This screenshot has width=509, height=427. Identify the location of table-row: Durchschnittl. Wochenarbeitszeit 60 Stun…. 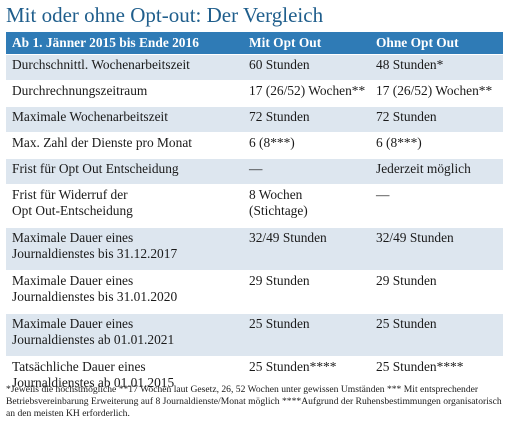
(254, 67).